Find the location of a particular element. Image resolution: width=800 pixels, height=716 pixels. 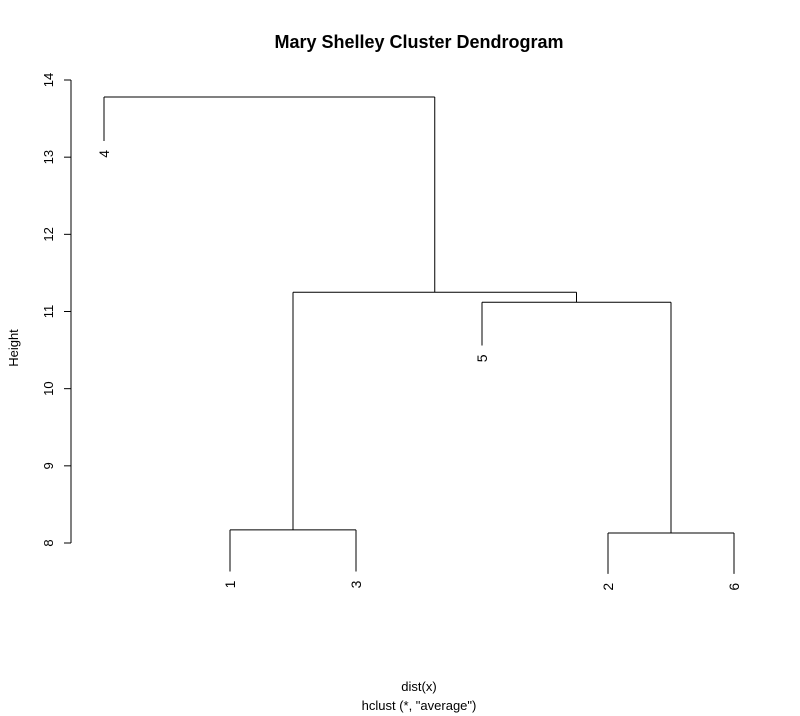

y-tick-label-6: 14 is located at coordinates (48, 80).